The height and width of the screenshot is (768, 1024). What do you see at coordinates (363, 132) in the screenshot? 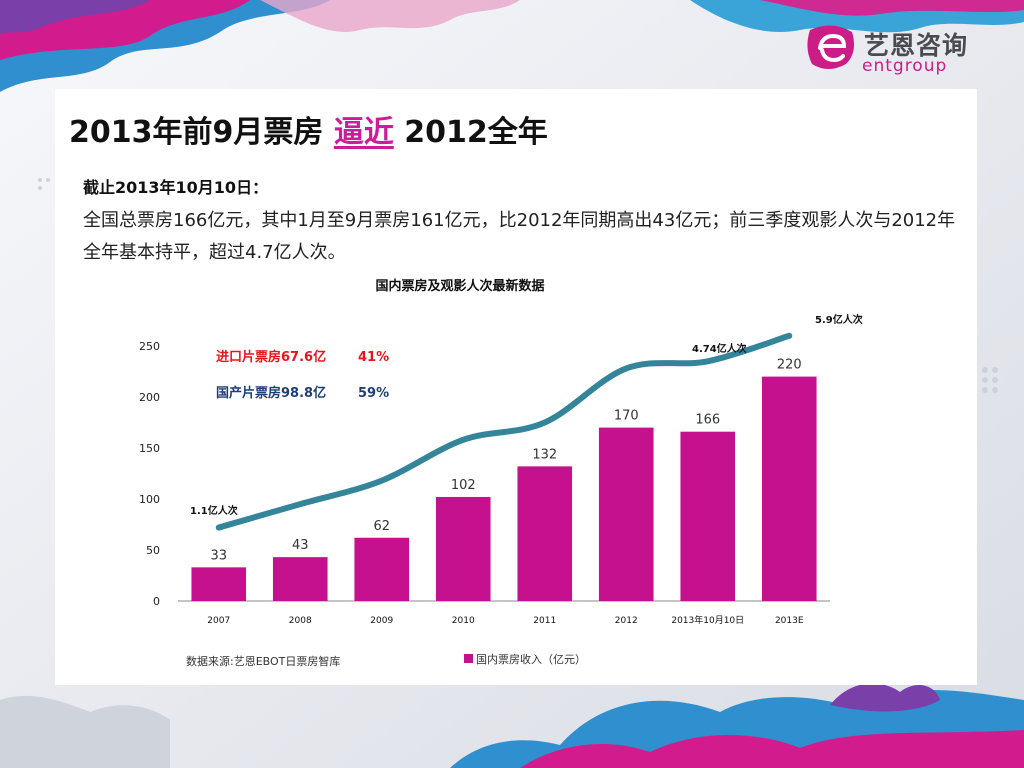
I see `title-highlight: 逼近` at bounding box center [363, 132].